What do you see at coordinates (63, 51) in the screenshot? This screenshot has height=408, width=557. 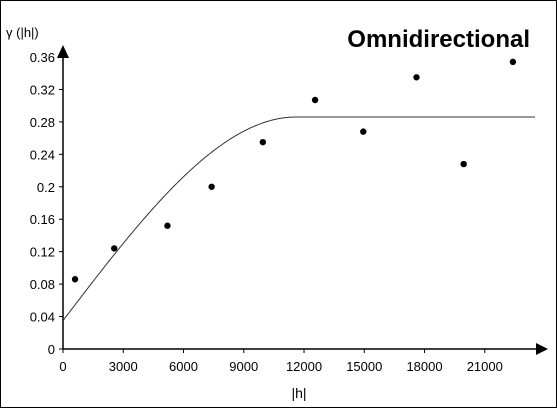 I see `y-axis-arrow` at bounding box center [63, 51].